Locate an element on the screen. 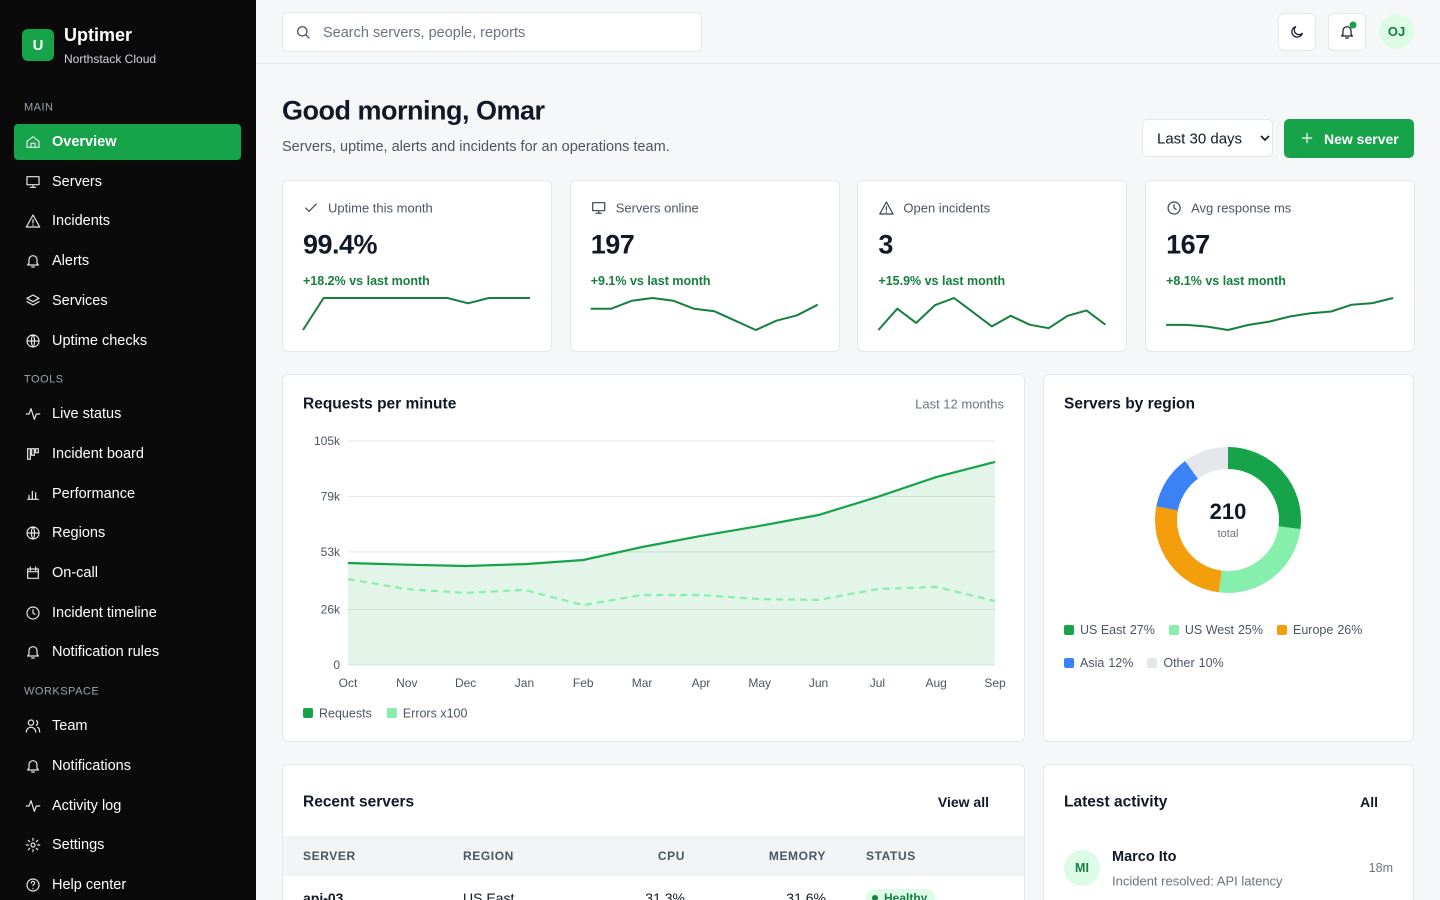  brand-name: Uptimer is located at coordinates (98, 35).